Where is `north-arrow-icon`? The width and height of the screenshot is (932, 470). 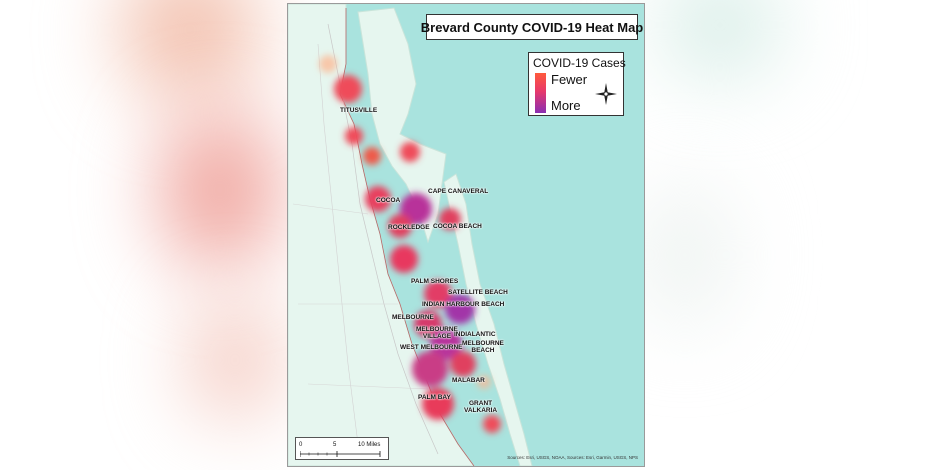 north-arrow-icon is located at coordinates (606, 94).